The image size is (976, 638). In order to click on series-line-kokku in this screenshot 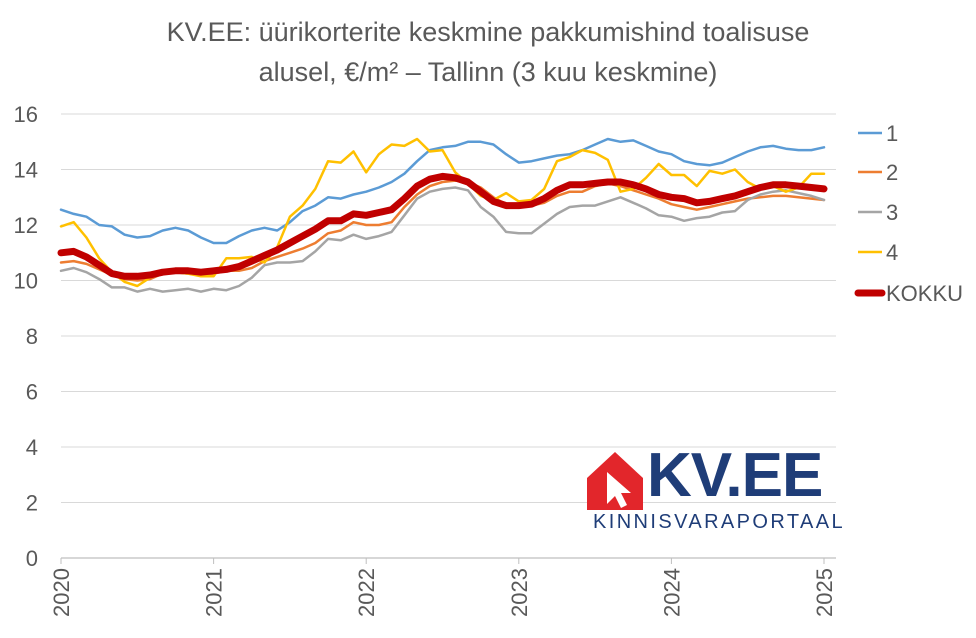, I will do `click(442, 226)`.